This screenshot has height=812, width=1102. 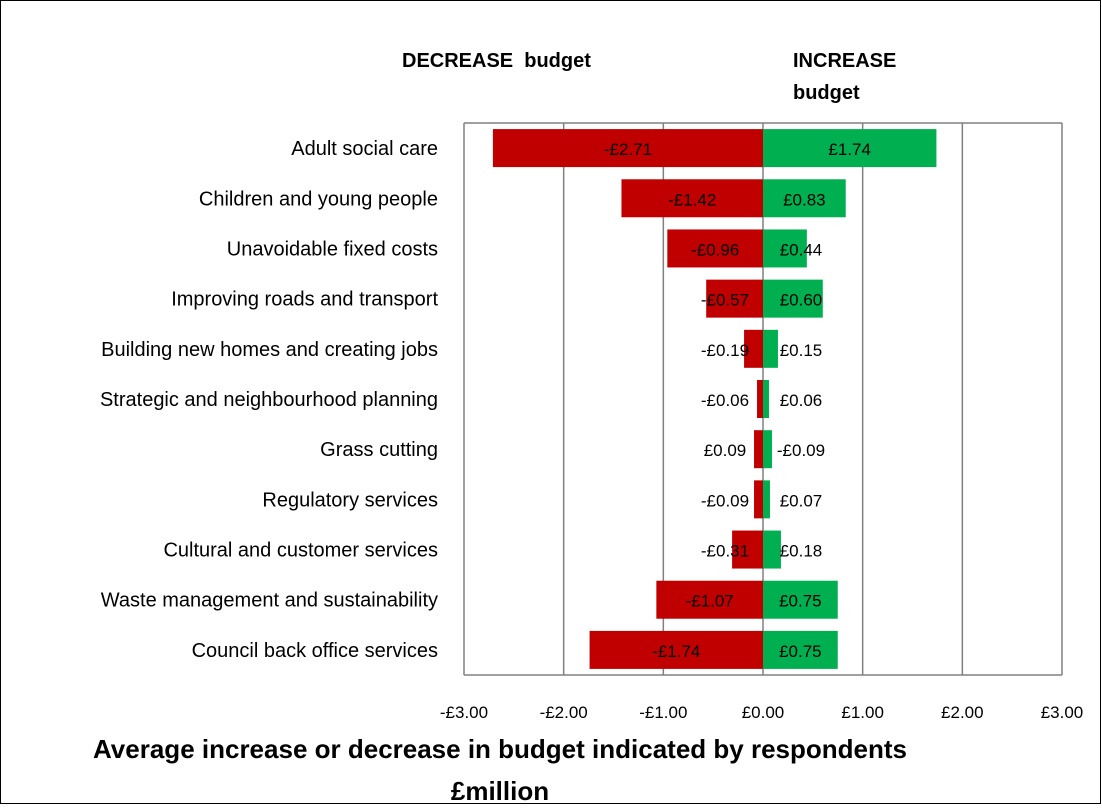 I want to click on x-tick-label: £0.00, so click(x=763, y=712).